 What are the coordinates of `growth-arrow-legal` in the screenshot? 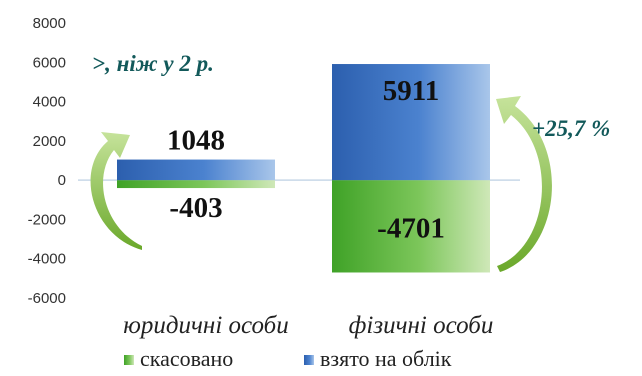 It's located at (116, 191).